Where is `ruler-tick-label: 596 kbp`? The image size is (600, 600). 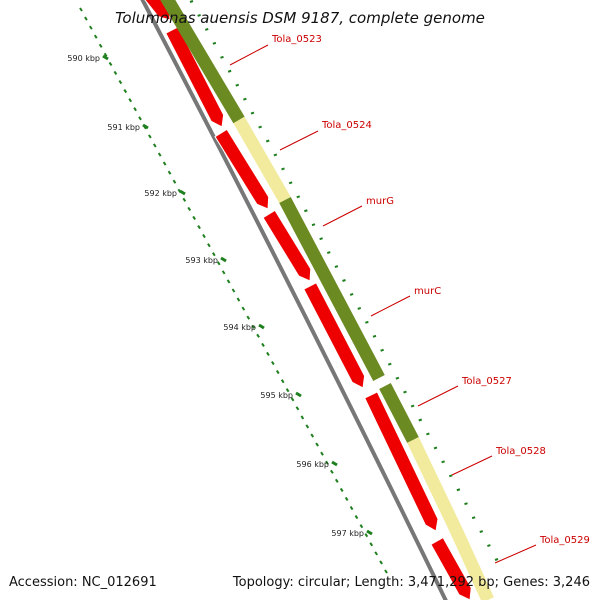 ruler-tick-label: 596 kbp is located at coordinates (312, 464).